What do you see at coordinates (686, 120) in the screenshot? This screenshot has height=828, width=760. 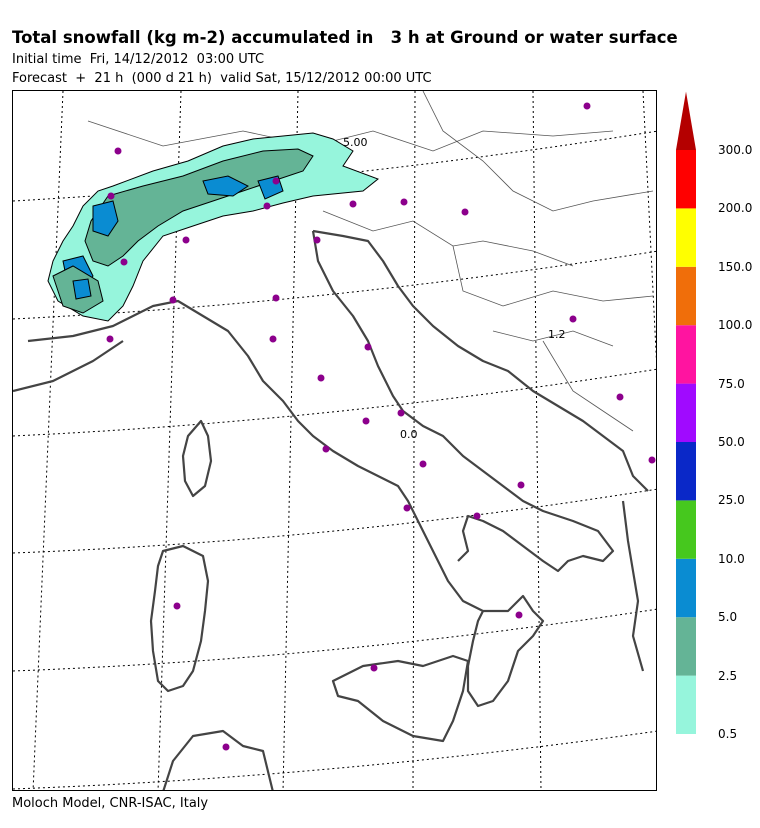 I see `legend-swatch-top` at bounding box center [686, 120].